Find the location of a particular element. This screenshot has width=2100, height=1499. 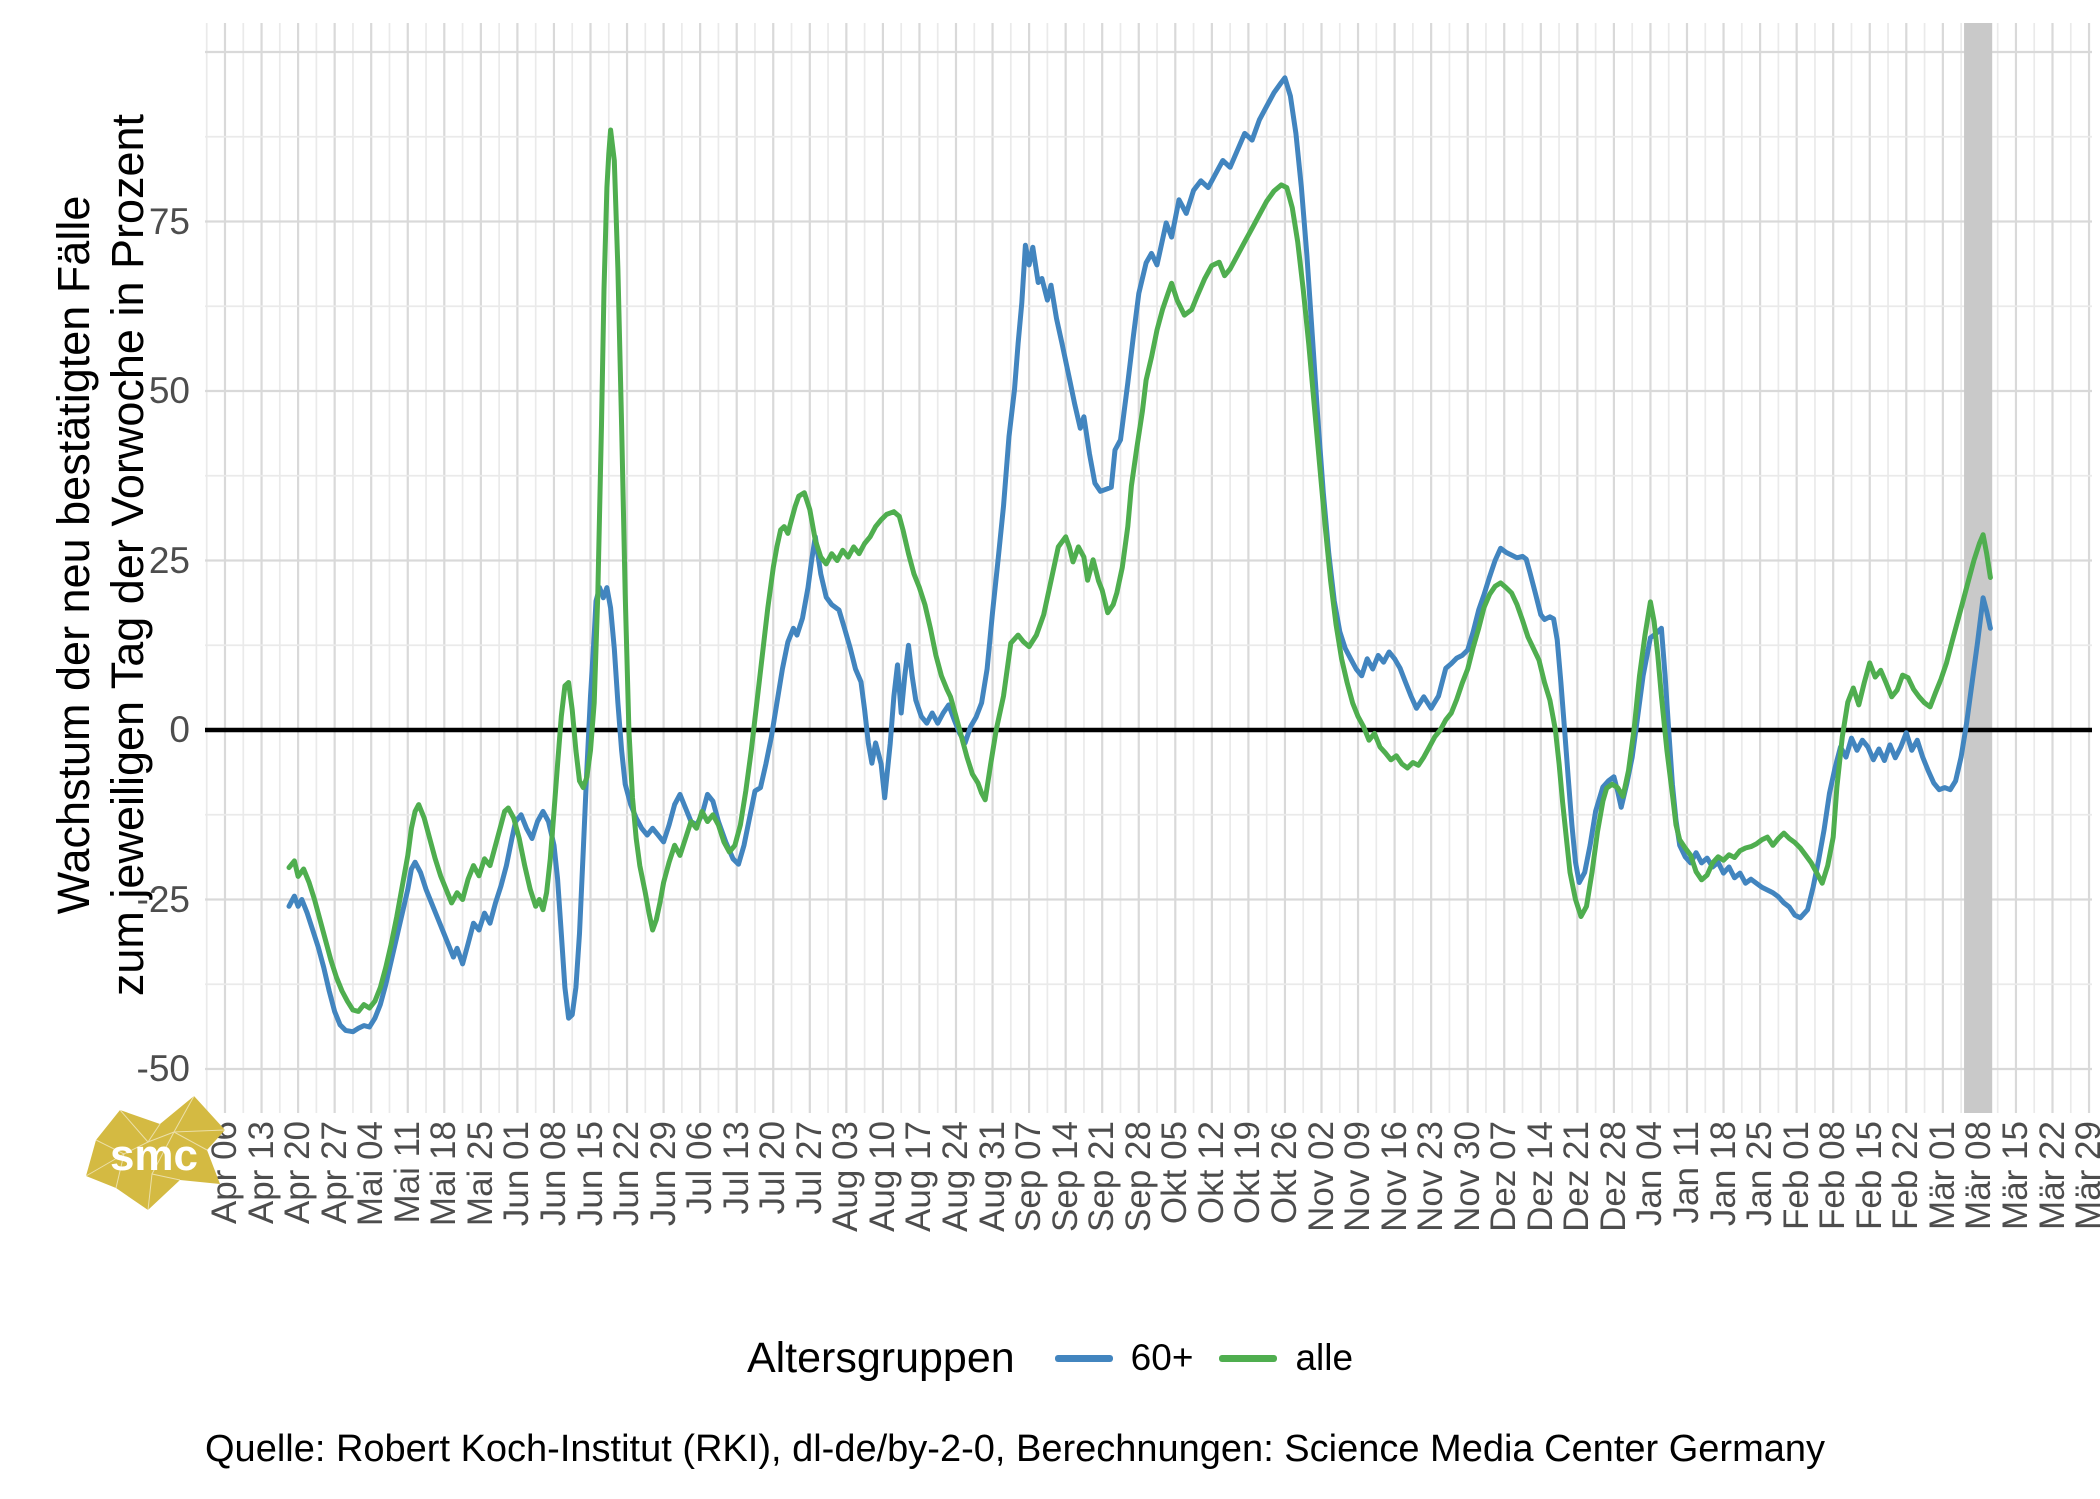

x-tick-label: Feb 08 is located at coordinates (1833, 1175).